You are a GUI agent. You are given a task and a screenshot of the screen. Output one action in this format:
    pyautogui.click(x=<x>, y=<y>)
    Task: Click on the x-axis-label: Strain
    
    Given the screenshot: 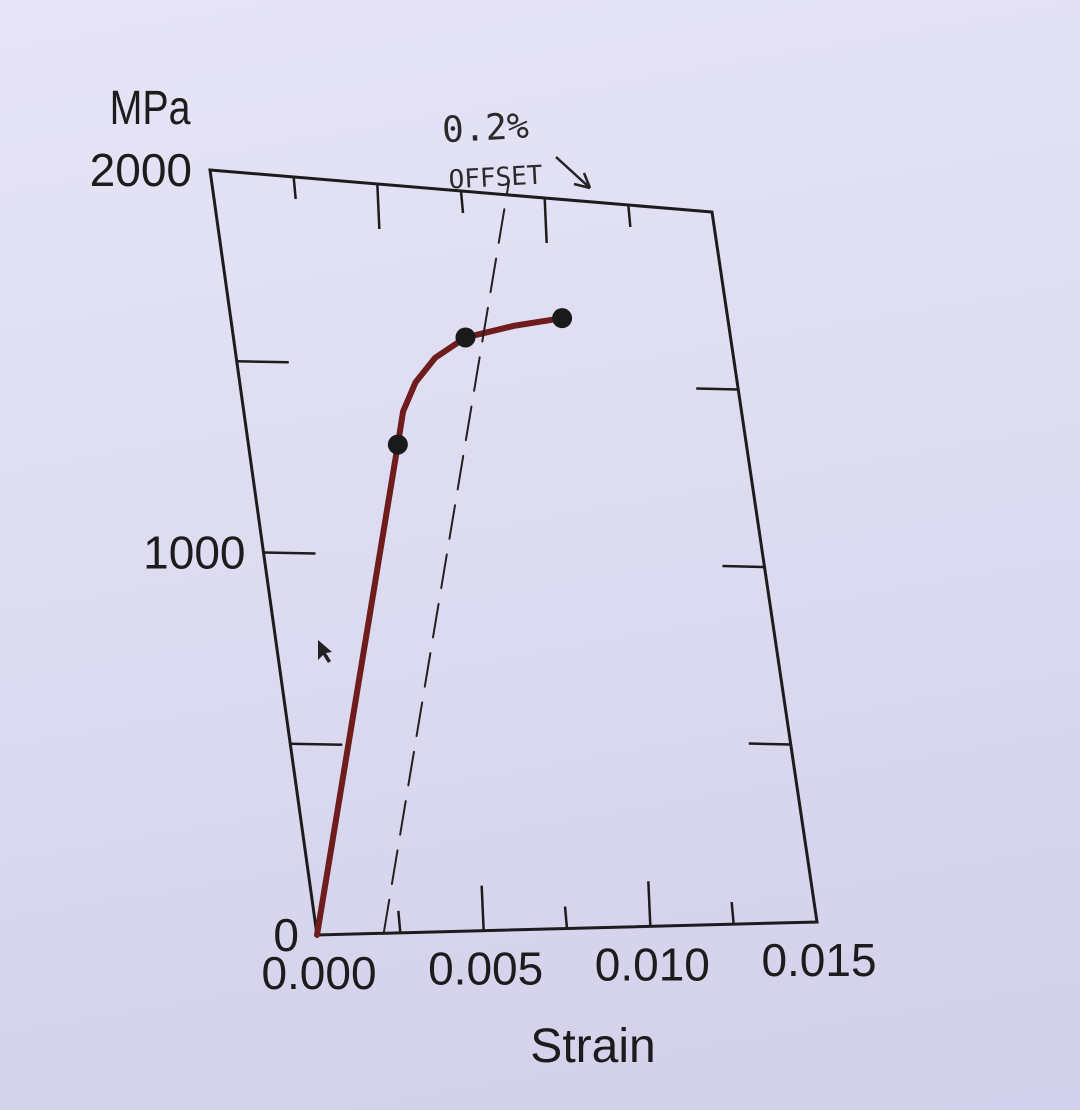 What is the action you would take?
    pyautogui.click(x=592, y=1046)
    